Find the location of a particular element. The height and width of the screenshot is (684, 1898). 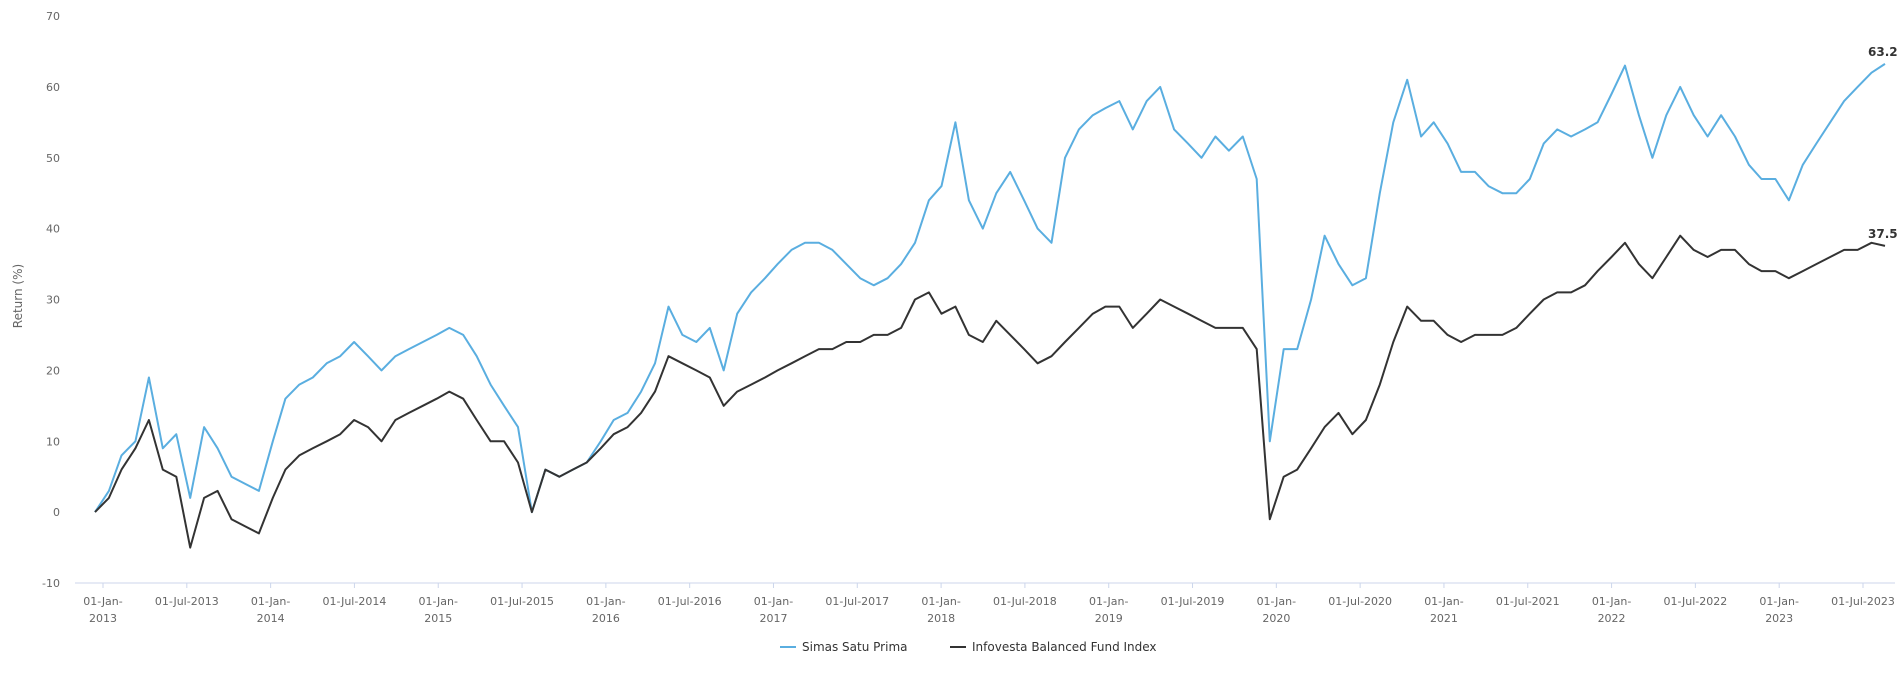

y-tick-label: 10 is located at coordinates (53, 441).